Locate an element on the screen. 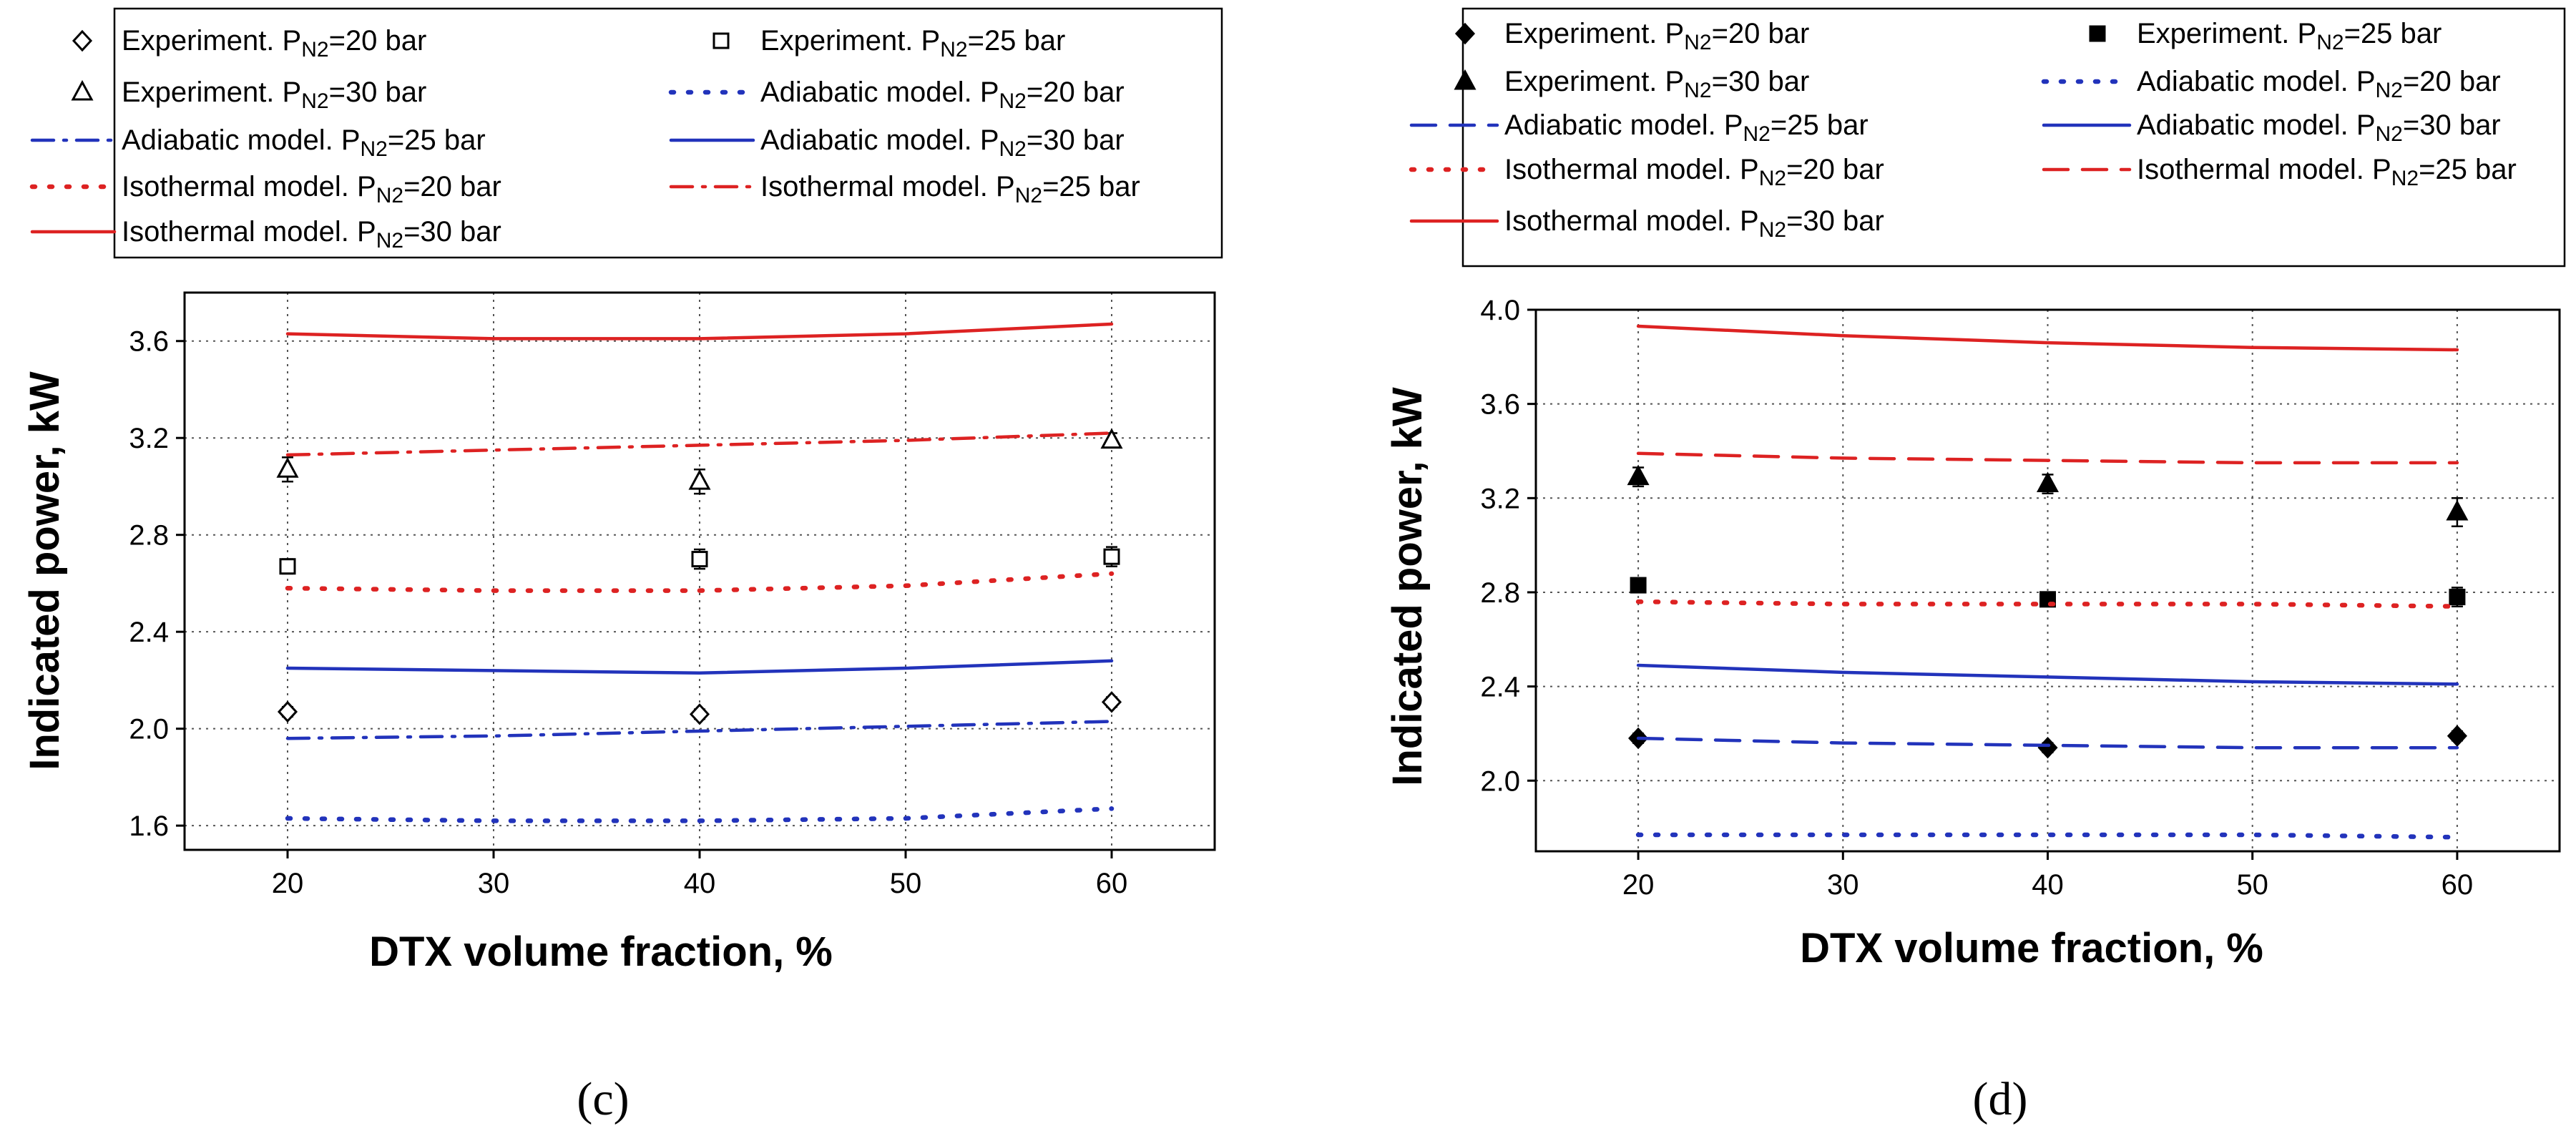 This screenshot has height=1136, width=2576. legend-item-exp30: Experiment. PN2=30 bar is located at coordinates (1631, 84).